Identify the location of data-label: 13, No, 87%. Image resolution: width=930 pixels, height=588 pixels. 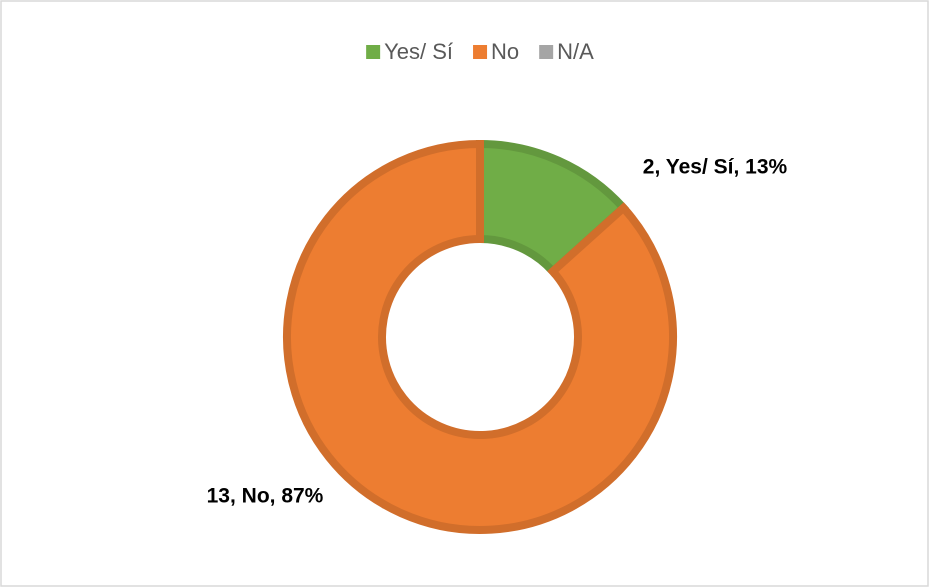
(265, 496).